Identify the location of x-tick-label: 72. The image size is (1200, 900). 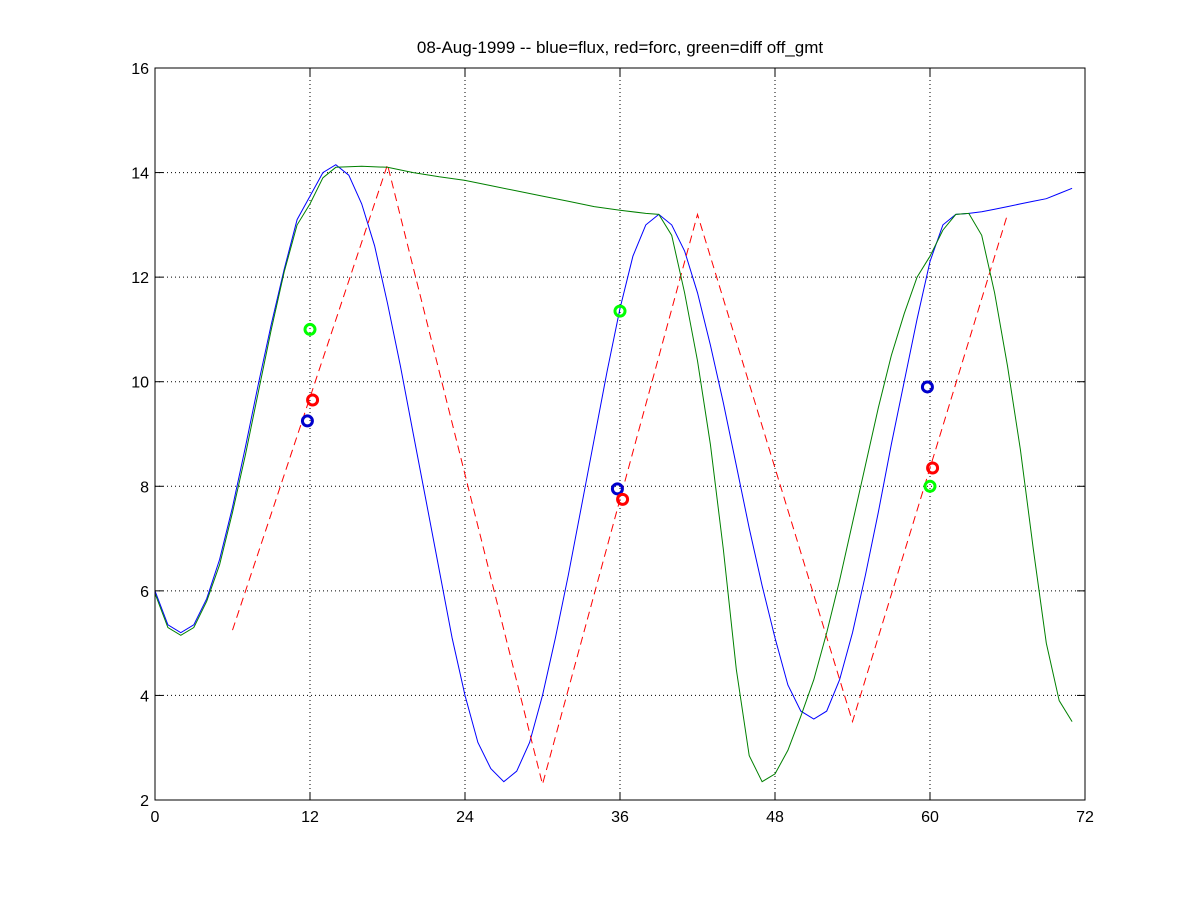
(1085, 817).